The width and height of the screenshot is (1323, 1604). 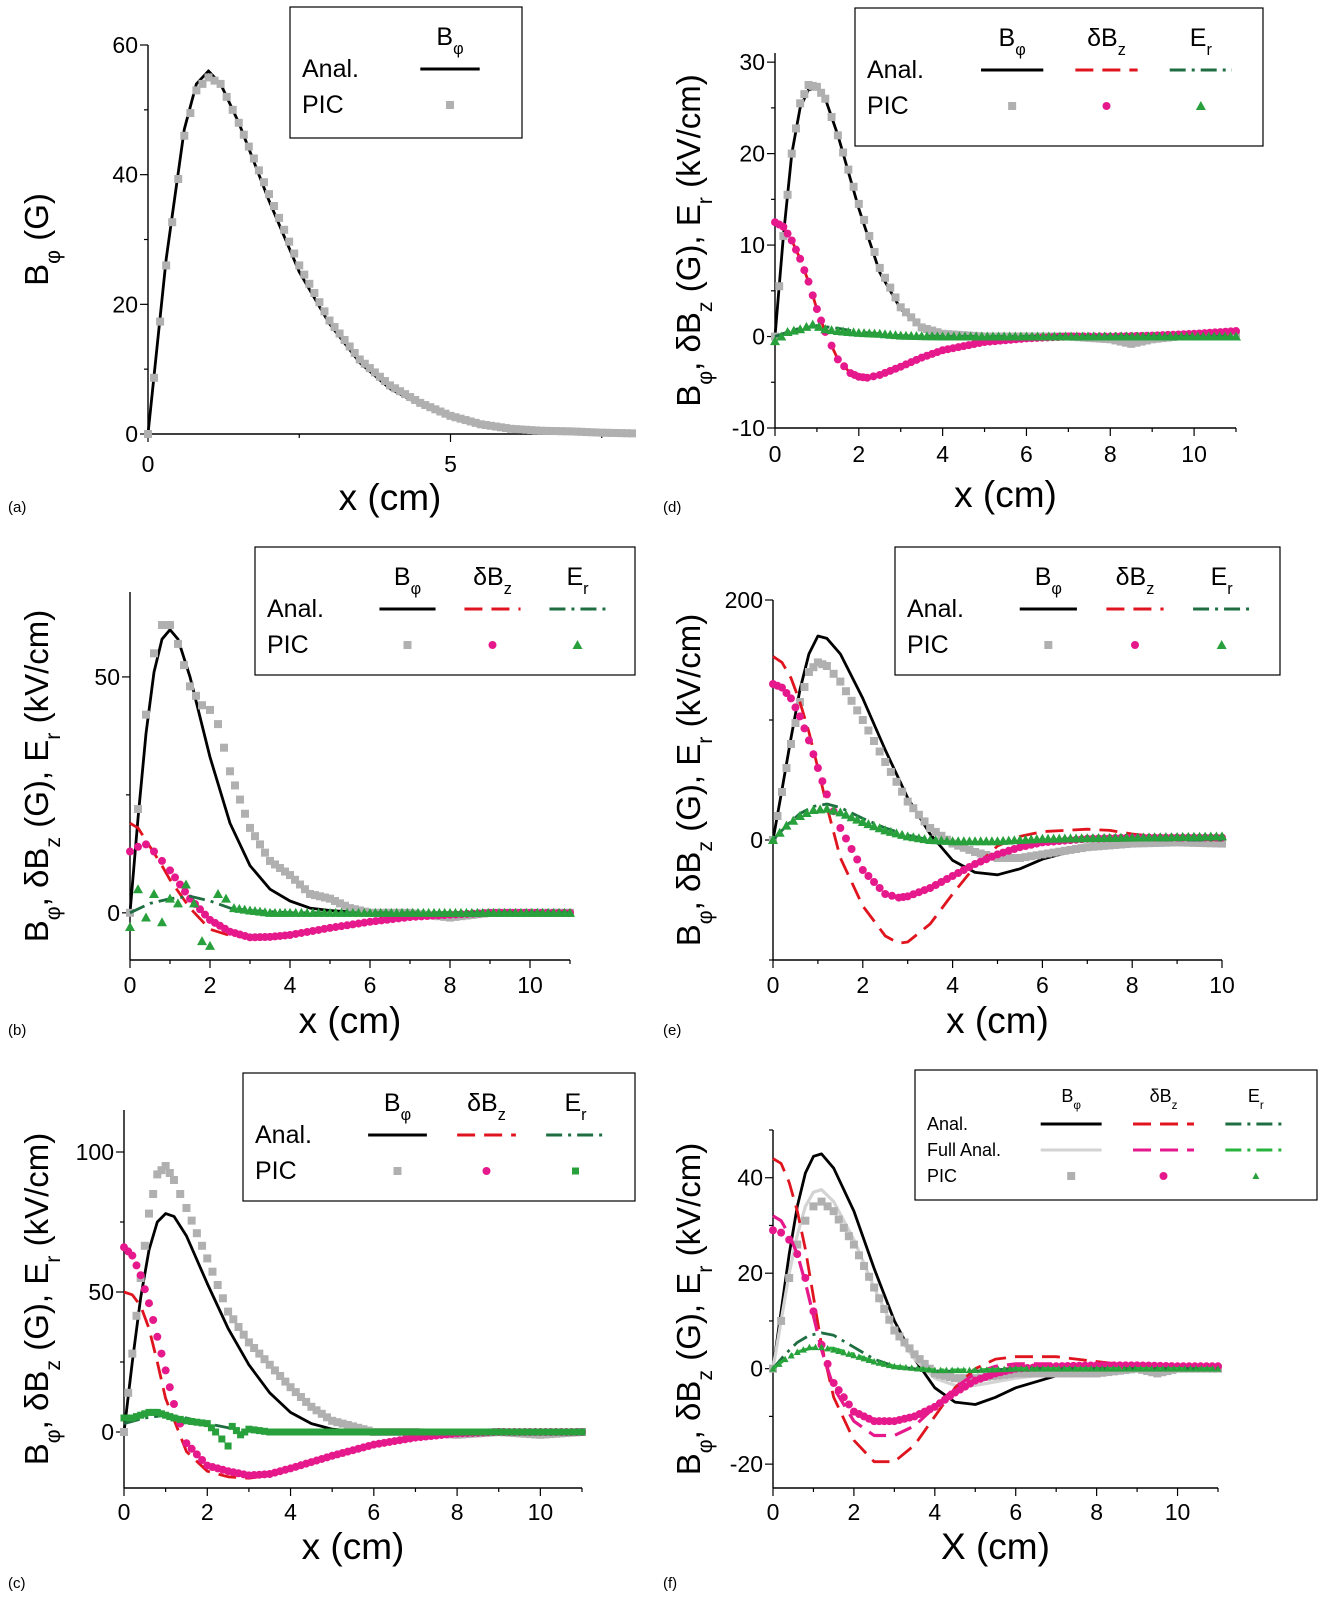 I want to click on y-axis-label: Bφ (G), so click(x=41, y=239).